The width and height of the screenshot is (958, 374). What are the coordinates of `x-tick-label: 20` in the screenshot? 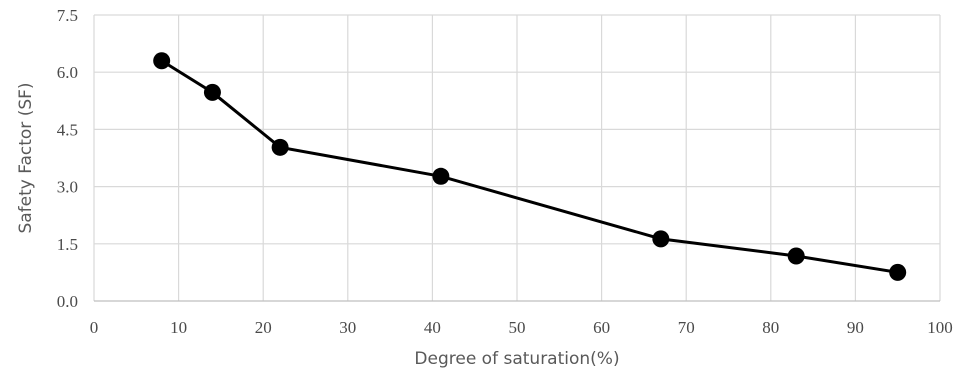 It's located at (263, 327).